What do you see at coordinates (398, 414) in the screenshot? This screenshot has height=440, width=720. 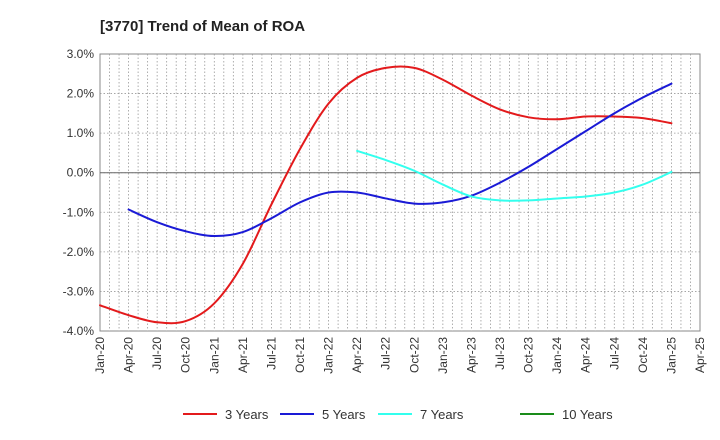 I see `legend: 3 Years 5 Years 7 Years 10 Years` at bounding box center [398, 414].